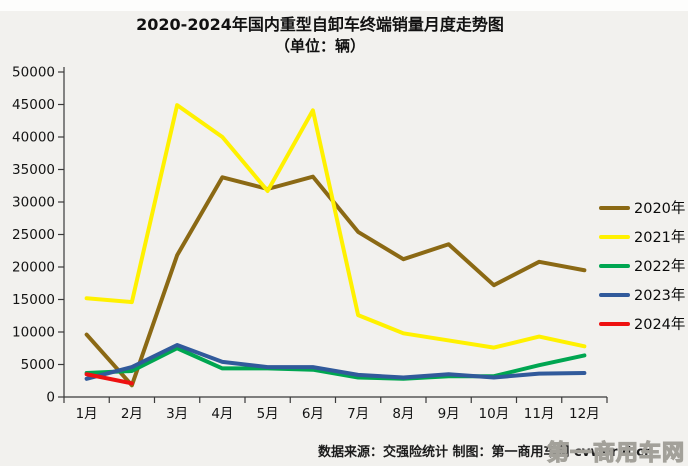 This screenshot has height=466, width=688. What do you see at coordinates (268, 414) in the screenshot?
I see `x-axis-month-label: 5月` at bounding box center [268, 414].